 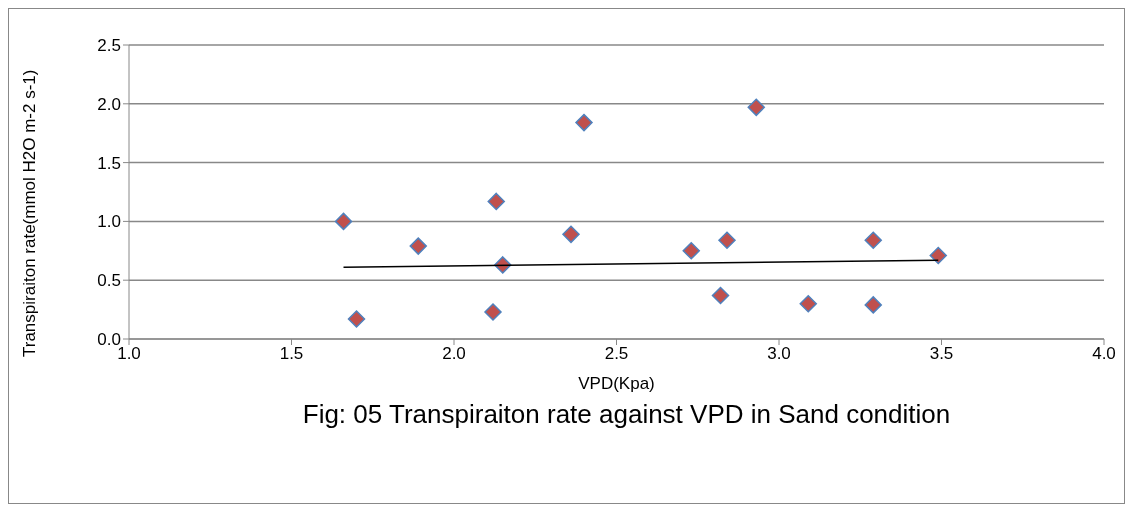 I want to click on x-tick-label: 1.5, so click(x=291, y=354).